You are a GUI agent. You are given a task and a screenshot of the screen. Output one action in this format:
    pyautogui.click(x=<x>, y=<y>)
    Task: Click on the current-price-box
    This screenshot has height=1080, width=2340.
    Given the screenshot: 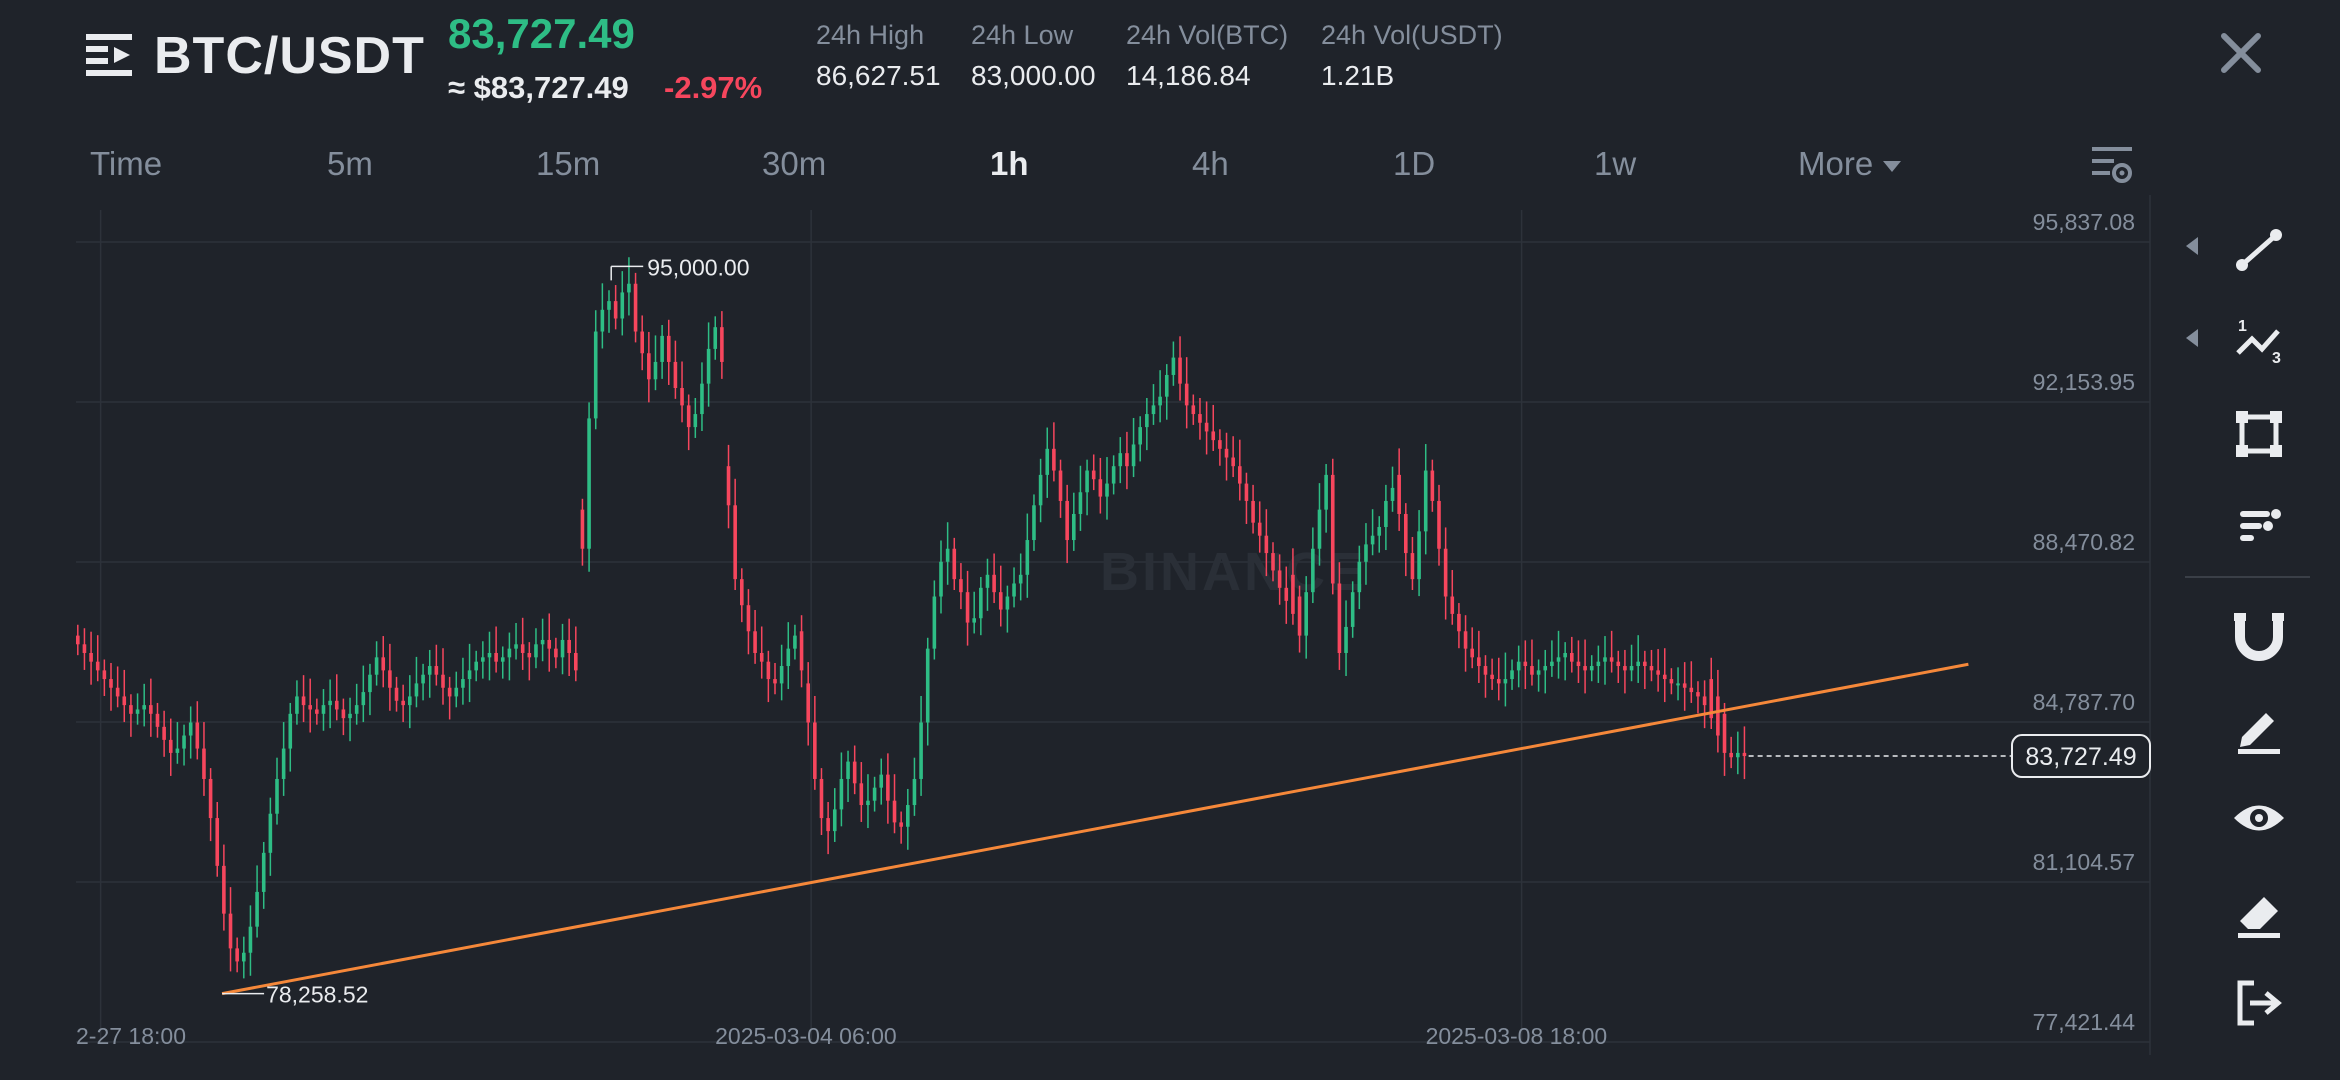 What is the action you would take?
    pyautogui.click(x=2081, y=756)
    